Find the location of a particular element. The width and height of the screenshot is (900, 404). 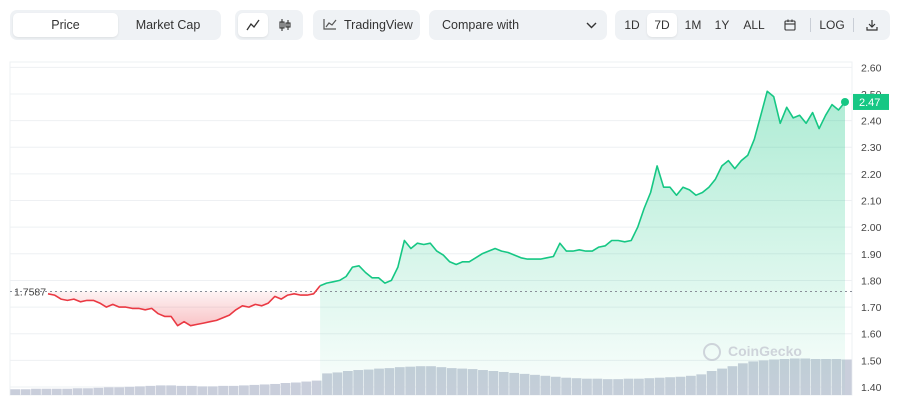

y-tick-label: 2.10 is located at coordinates (871, 202).